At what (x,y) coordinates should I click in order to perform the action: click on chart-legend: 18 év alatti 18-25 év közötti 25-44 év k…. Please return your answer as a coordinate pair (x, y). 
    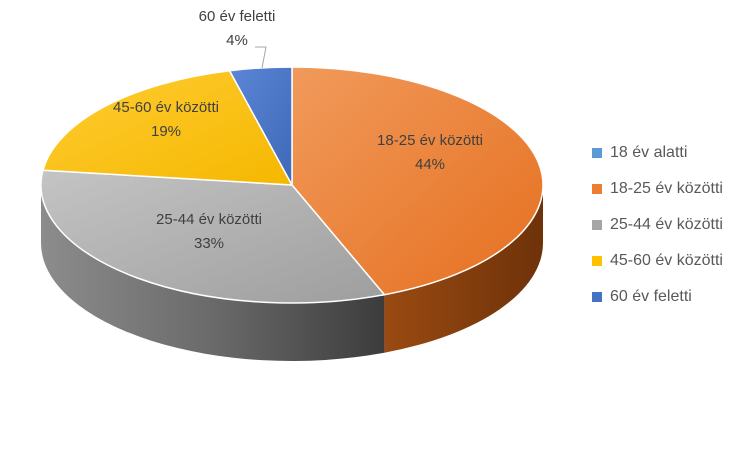
    Looking at the image, I should click on (657, 225).